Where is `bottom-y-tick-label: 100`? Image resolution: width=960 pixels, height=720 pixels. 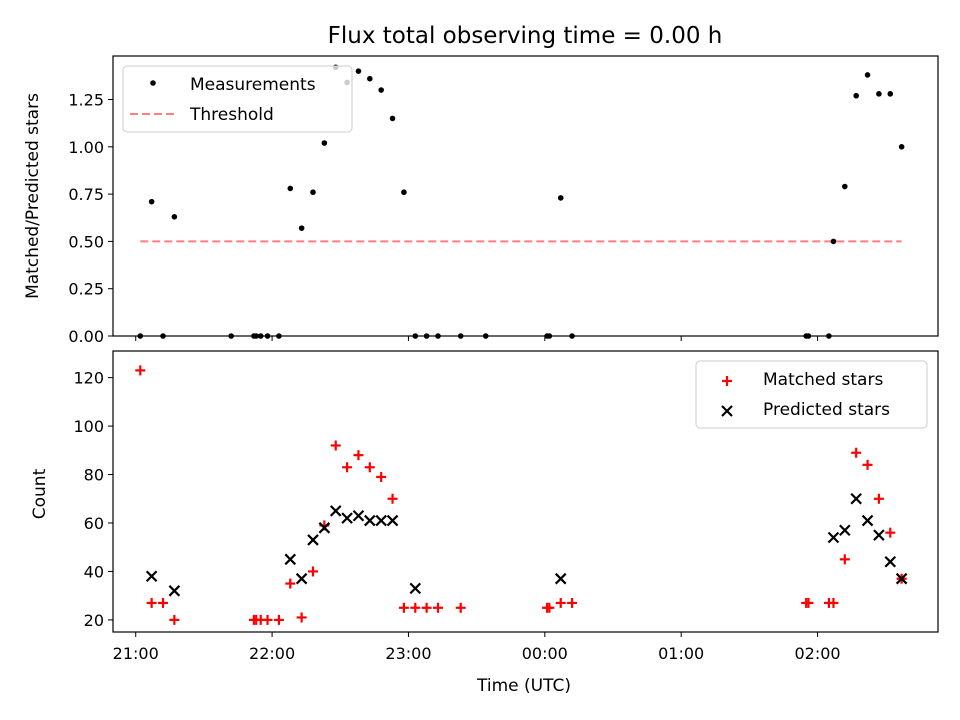
bottom-y-tick-label: 100 is located at coordinates (88, 426).